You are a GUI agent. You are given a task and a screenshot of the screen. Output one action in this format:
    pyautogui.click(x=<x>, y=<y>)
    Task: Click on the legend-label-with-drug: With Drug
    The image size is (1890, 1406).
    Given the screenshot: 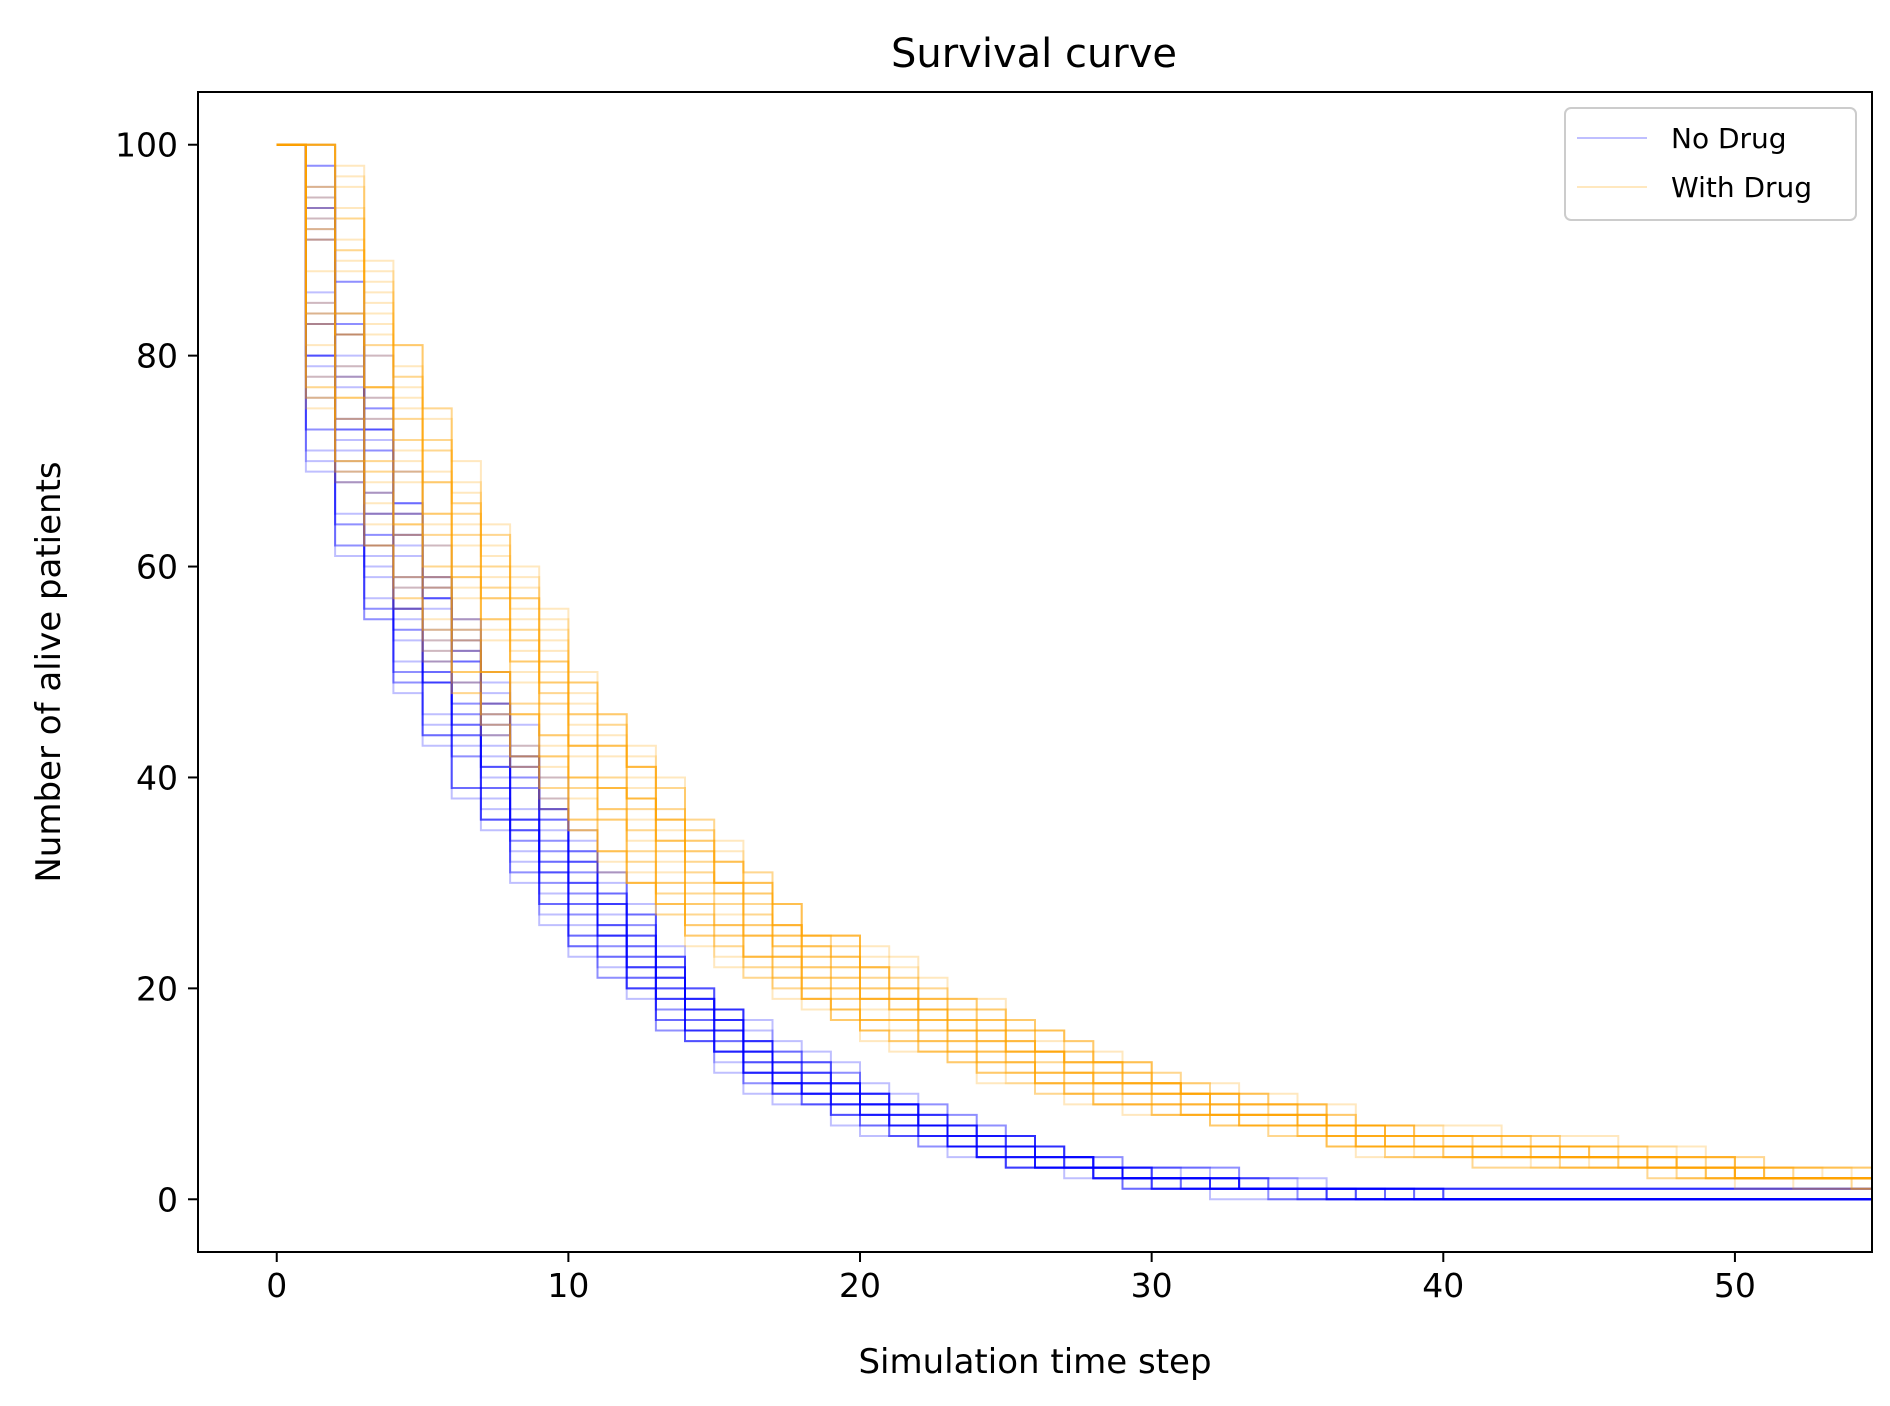 What is the action you would take?
    pyautogui.click(x=1741, y=187)
    